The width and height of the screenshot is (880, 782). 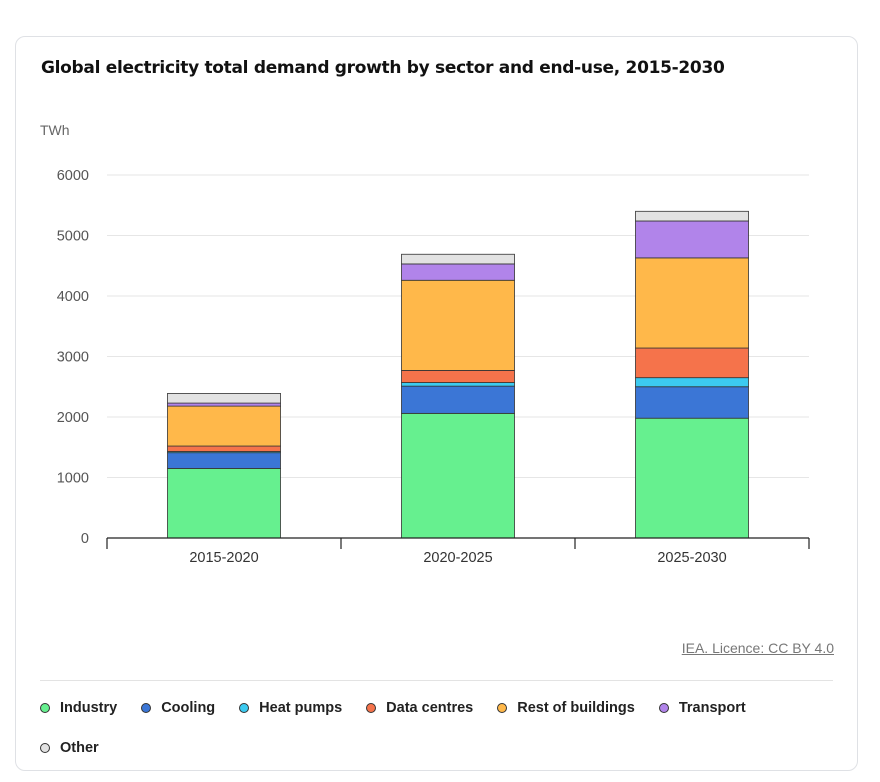 I want to click on y-tick-label: 2000, so click(x=73, y=418).